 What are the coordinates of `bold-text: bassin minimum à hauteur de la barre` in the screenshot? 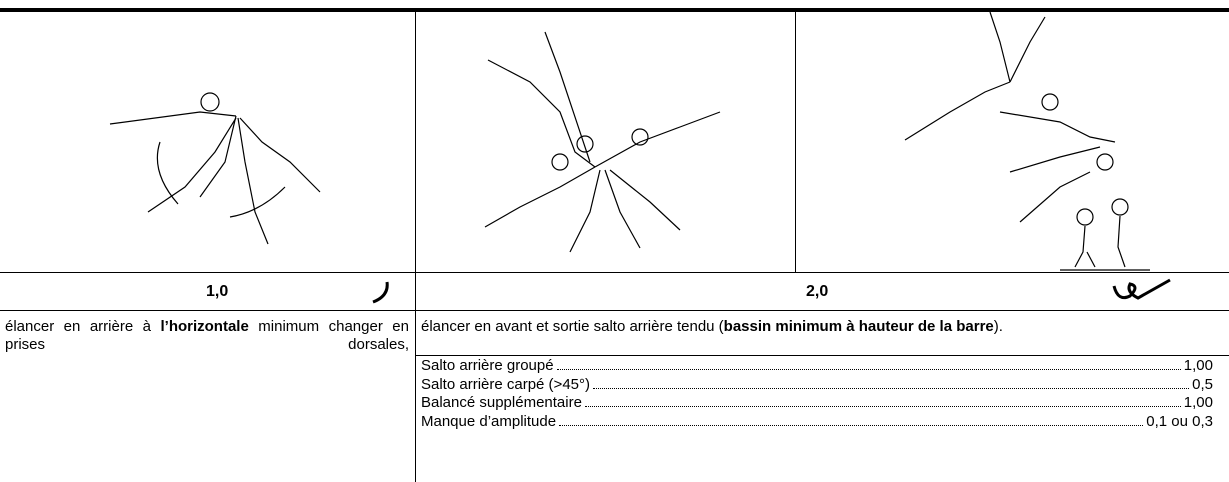 It's located at (858, 326).